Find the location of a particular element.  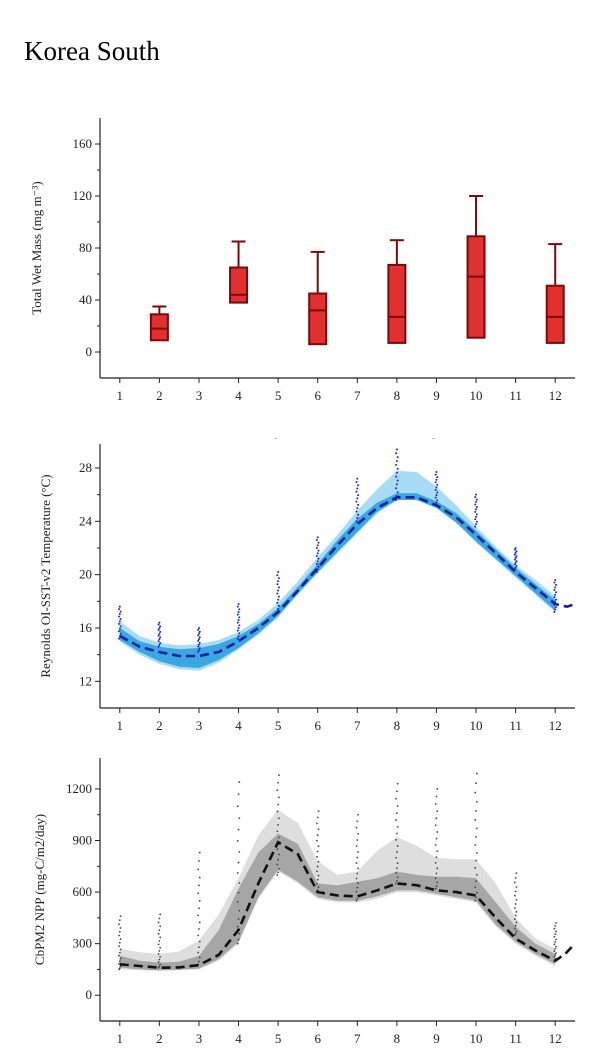

x-tick-label: 7 is located at coordinates (357, 725).